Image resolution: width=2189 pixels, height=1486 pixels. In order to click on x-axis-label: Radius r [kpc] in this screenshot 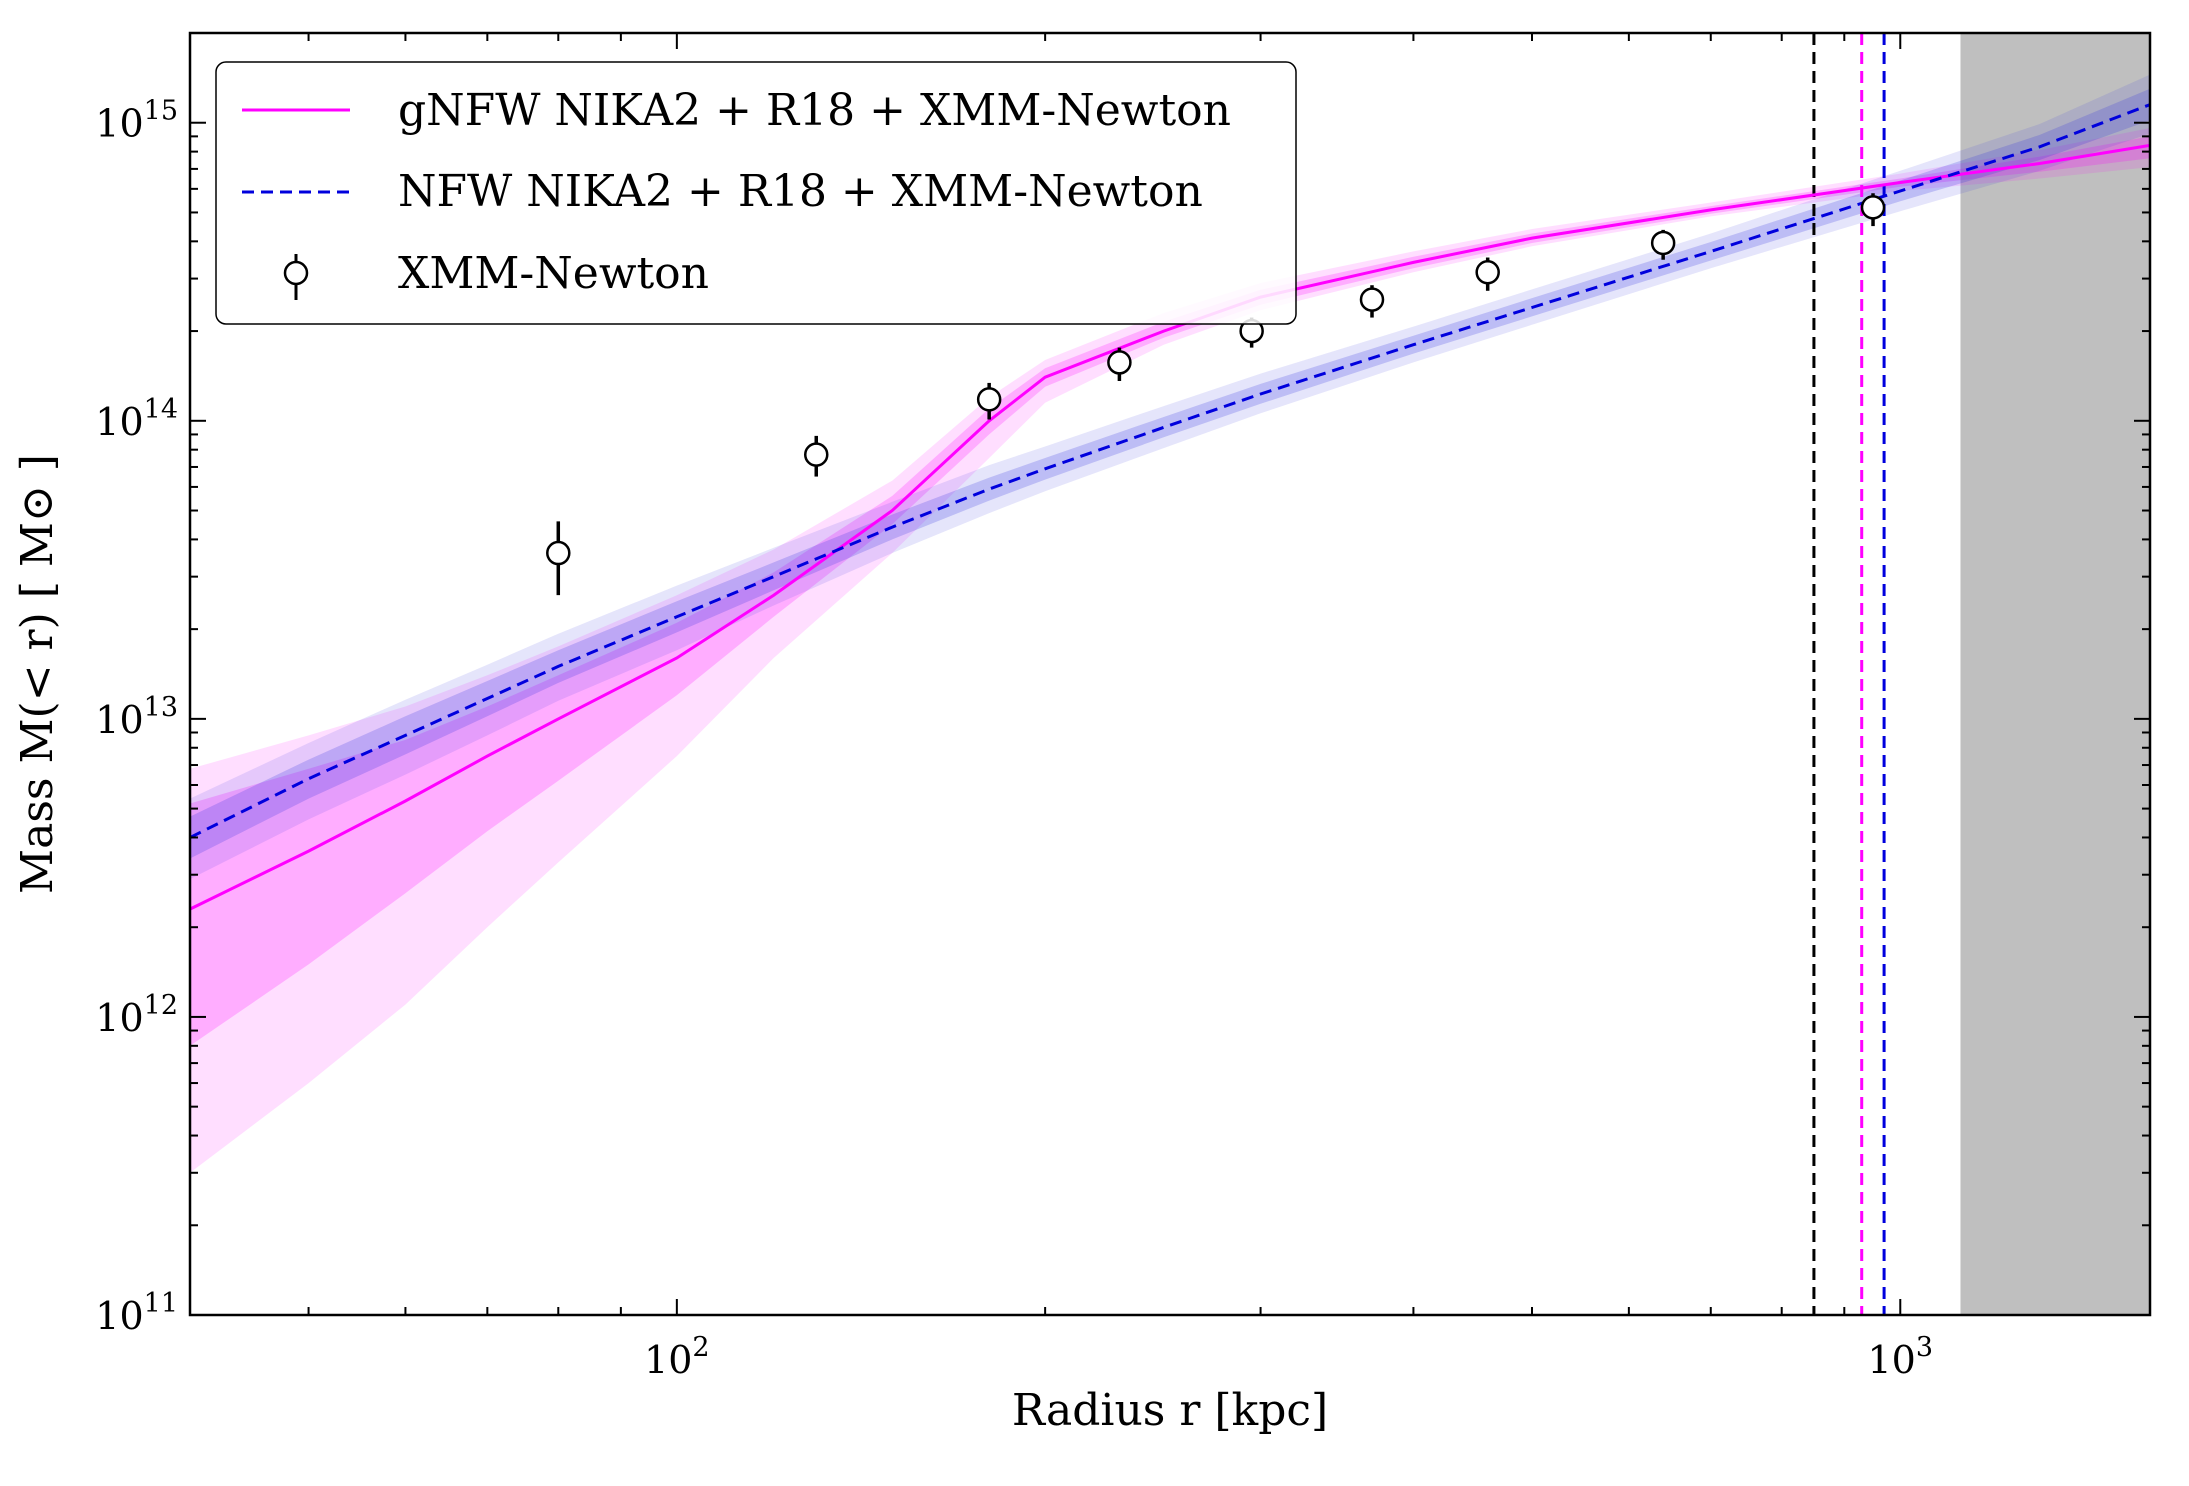, I will do `click(1170, 1410)`.